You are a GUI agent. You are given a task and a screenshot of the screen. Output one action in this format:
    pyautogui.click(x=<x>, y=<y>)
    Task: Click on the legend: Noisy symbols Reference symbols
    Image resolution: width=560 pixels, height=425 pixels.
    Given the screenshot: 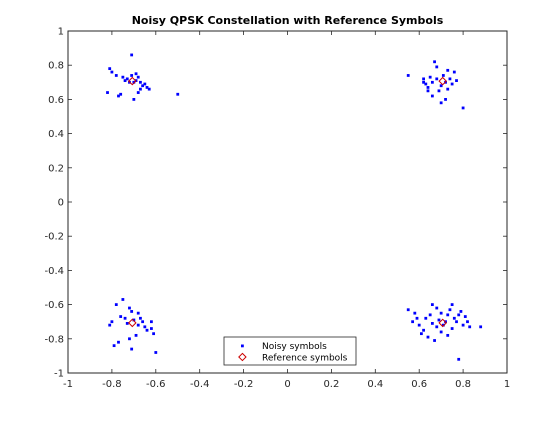 What is the action you would take?
    pyautogui.click(x=290, y=351)
    